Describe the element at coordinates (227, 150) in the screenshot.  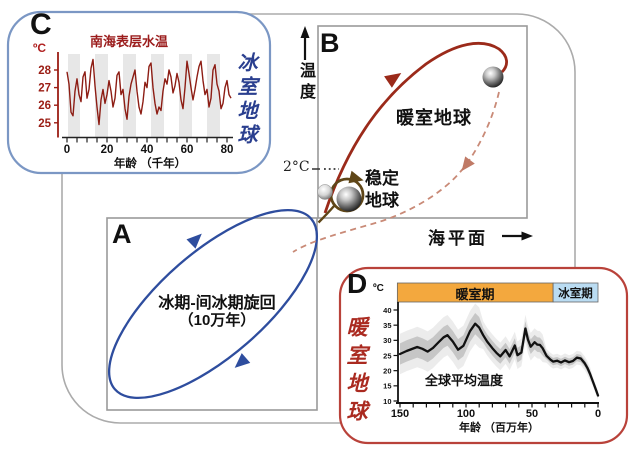
I see `c-x-tick-label: 80` at that location.